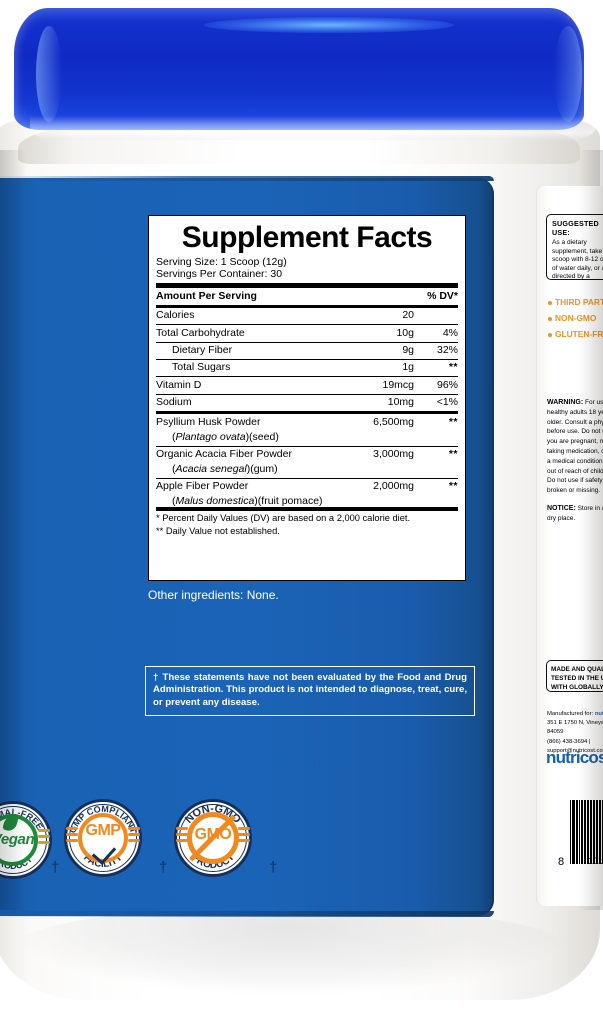 The height and width of the screenshot is (1024, 603). I want to click on label-bottom-edge, so click(247, 914).